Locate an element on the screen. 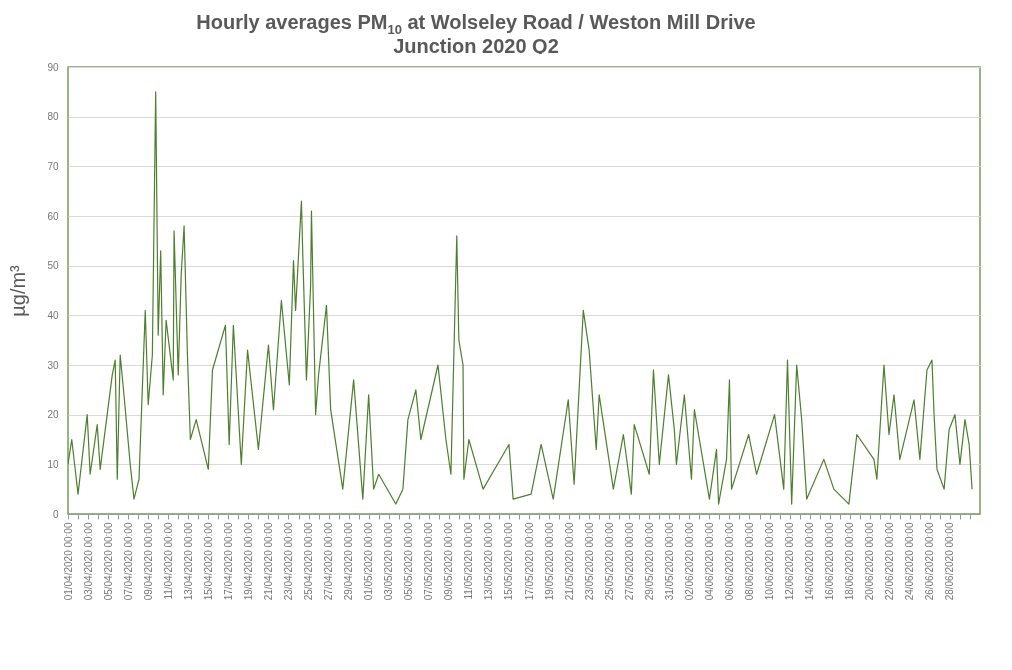  x-tick-label: 13/04/2020 00:00 is located at coordinates (188, 561).